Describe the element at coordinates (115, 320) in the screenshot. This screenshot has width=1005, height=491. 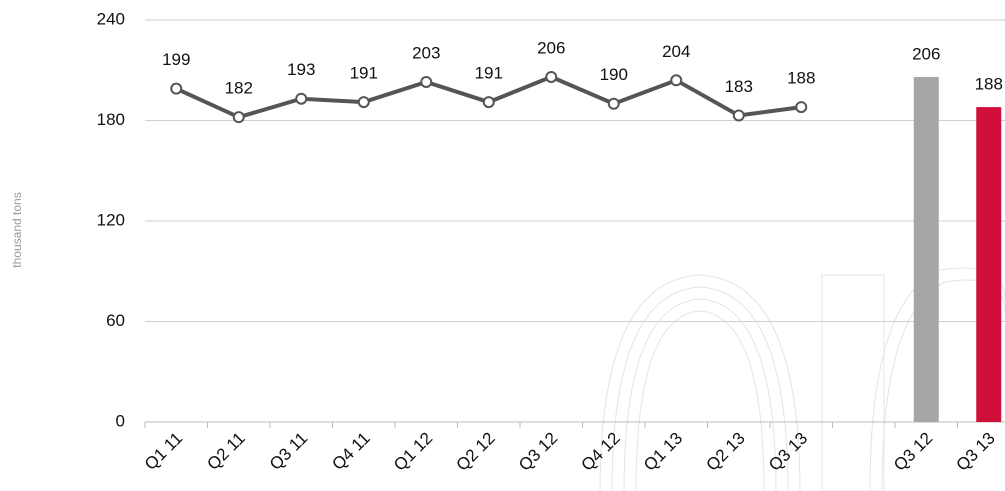
I see `y-tick-label: 60` at that location.